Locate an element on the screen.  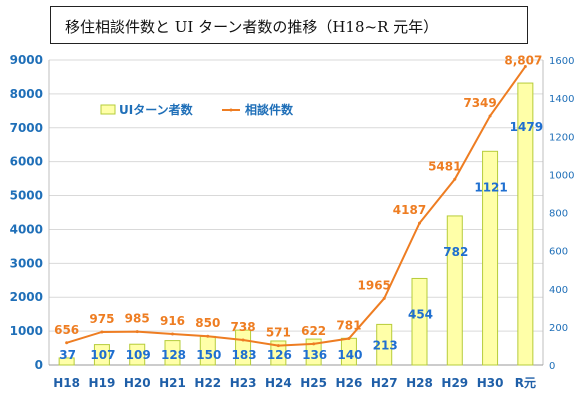
x-tick-label: H29 is located at coordinates (454, 383).